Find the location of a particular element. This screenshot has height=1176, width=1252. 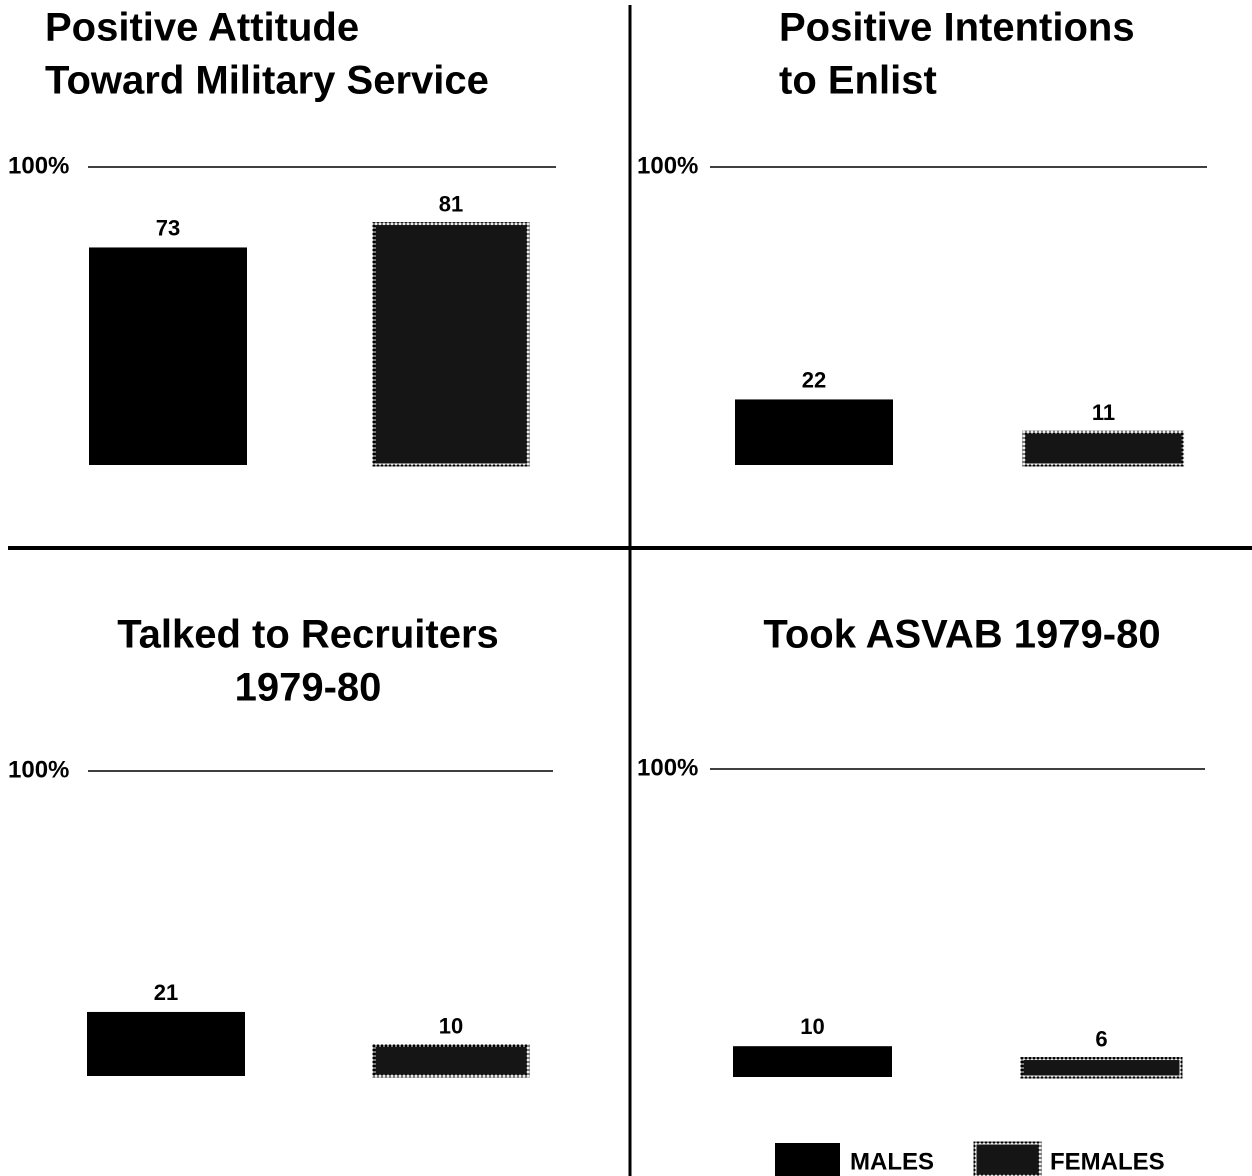

value-label: 81 is located at coordinates (451, 203).